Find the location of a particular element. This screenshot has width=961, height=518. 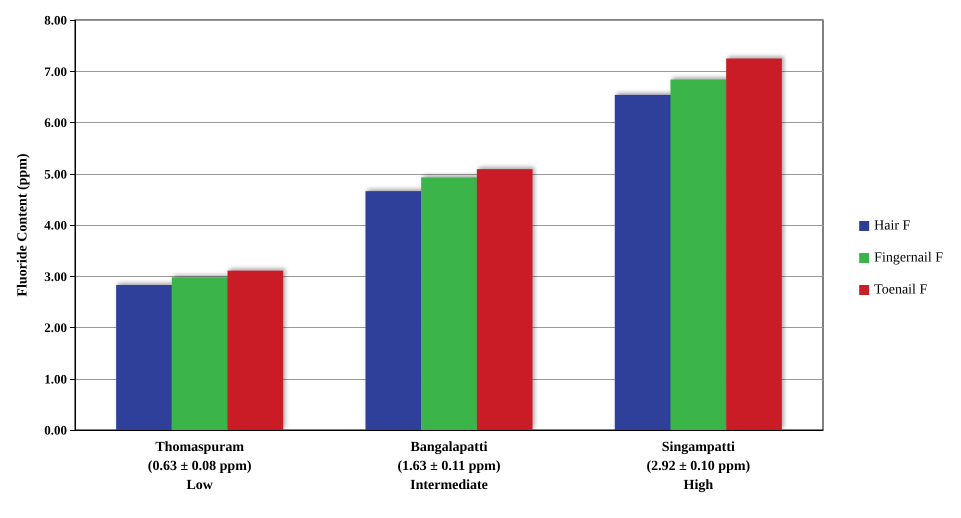

y-tick-label: 0.00 is located at coordinates (55, 430).